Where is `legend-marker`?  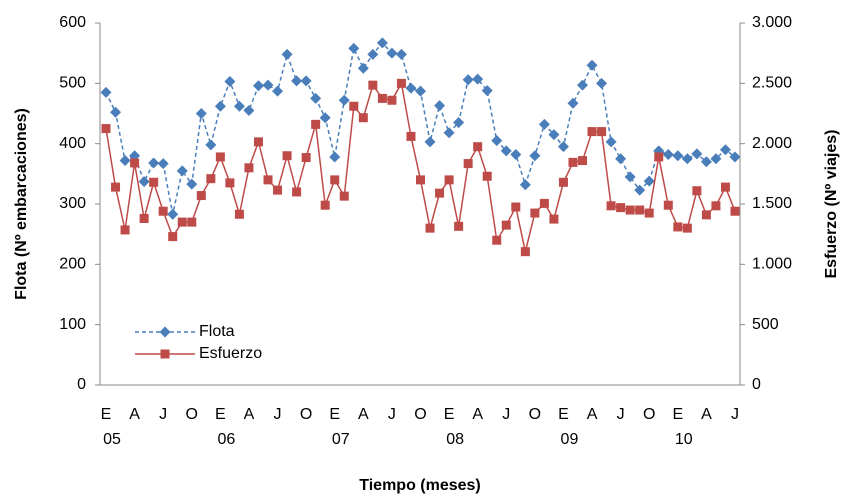
legend-marker is located at coordinates (165, 354).